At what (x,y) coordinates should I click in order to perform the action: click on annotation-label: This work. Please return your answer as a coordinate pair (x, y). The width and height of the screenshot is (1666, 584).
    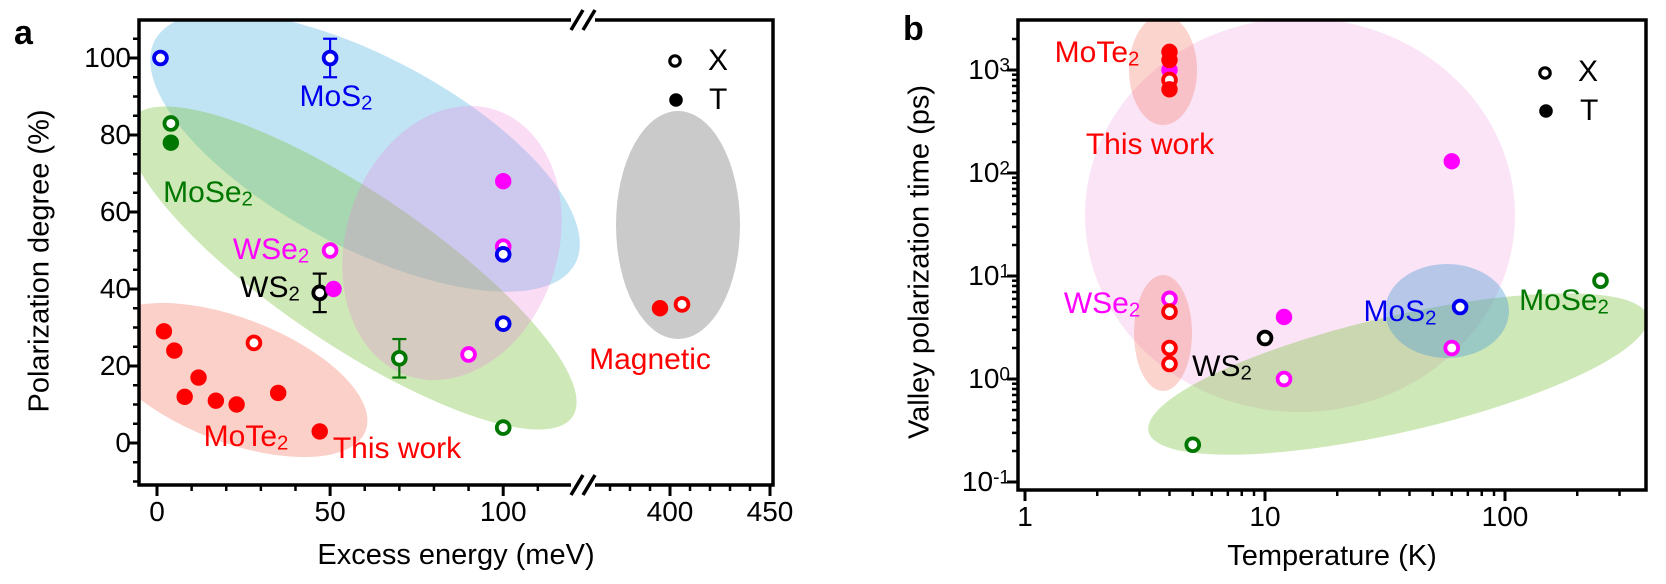
    Looking at the image, I should click on (397, 448).